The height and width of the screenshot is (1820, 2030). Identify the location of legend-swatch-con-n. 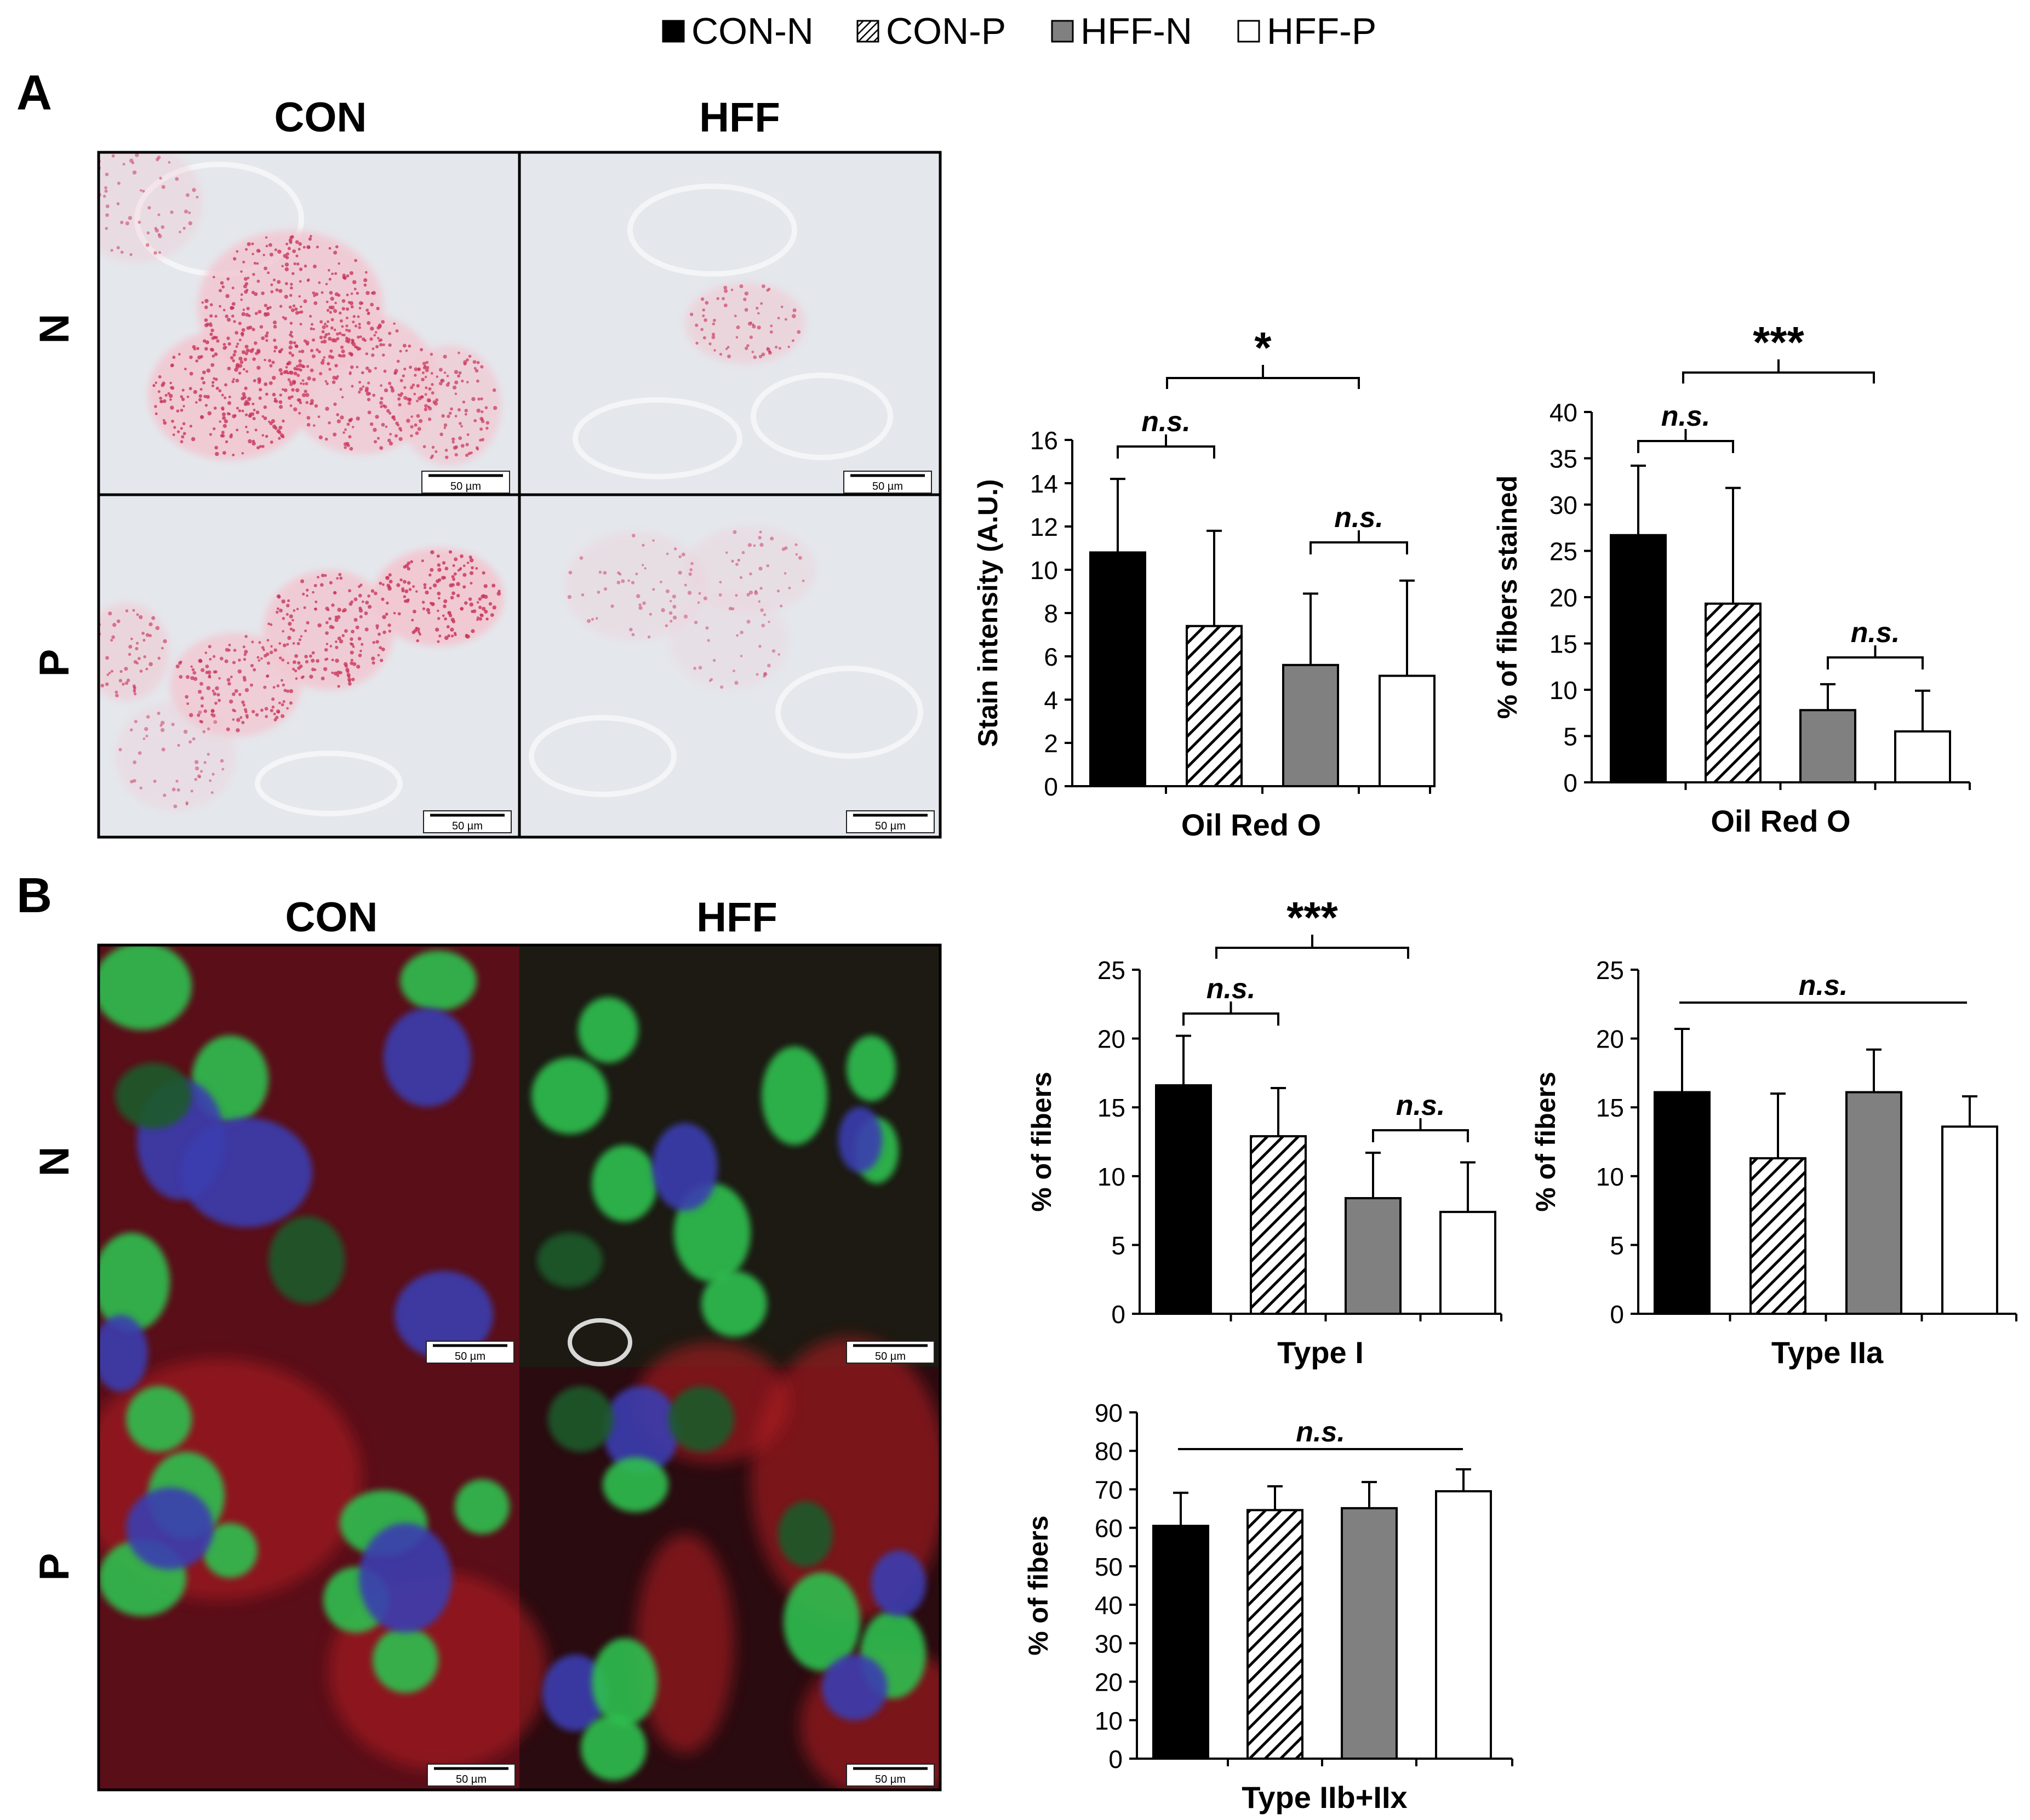
(673, 31).